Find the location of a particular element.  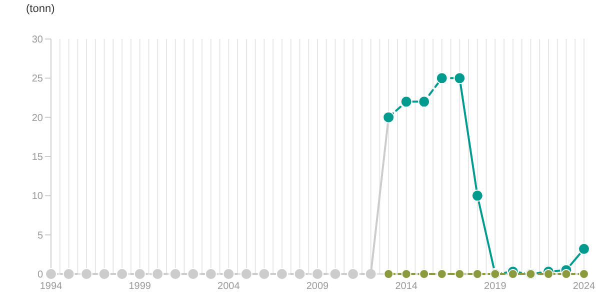

x-tick-label: 2009 is located at coordinates (318, 286).